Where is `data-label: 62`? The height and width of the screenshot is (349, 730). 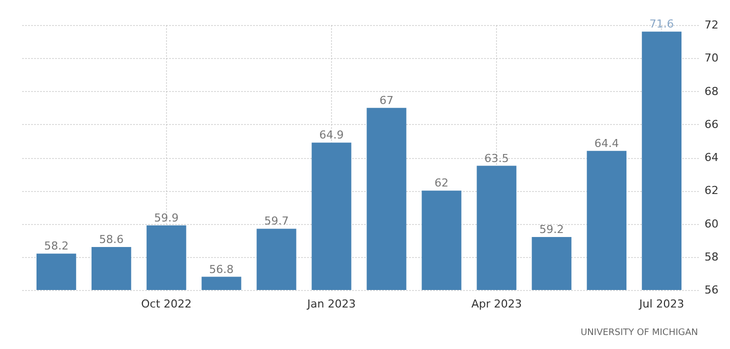 data-label: 62 is located at coordinates (441, 183).